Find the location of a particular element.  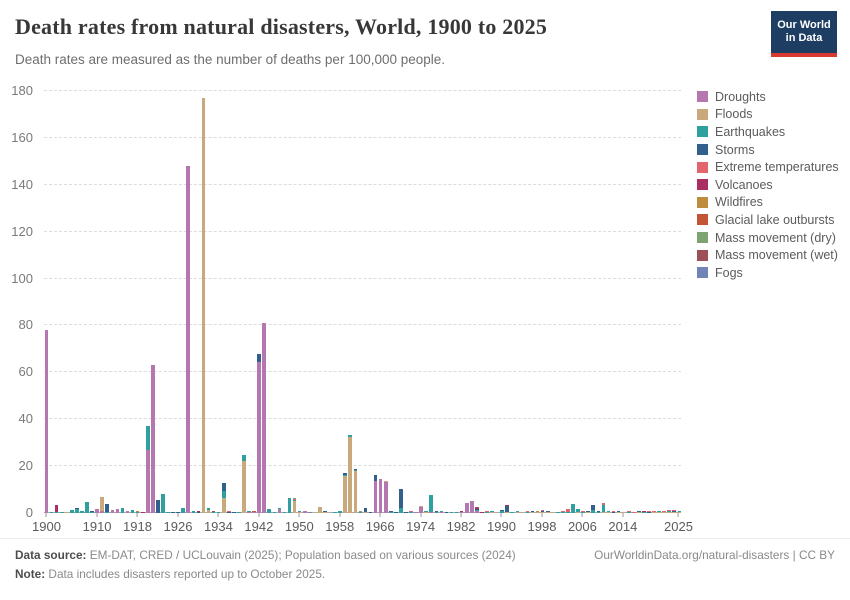

bar-column-1900 is located at coordinates (46, 302).